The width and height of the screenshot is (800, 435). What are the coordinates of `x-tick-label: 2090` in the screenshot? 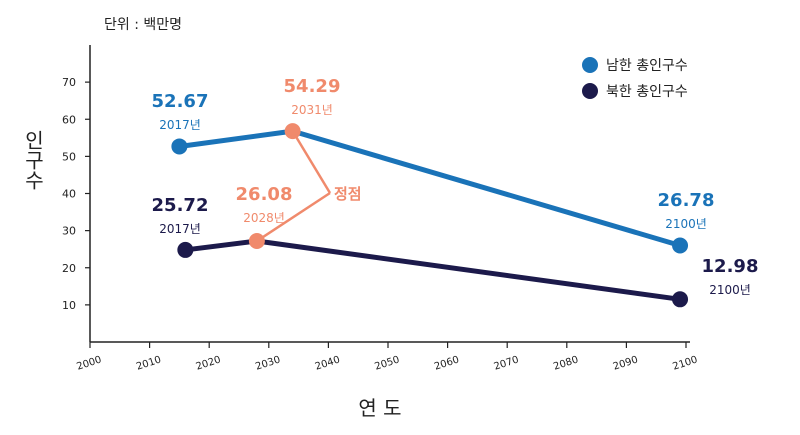 It's located at (626, 363).